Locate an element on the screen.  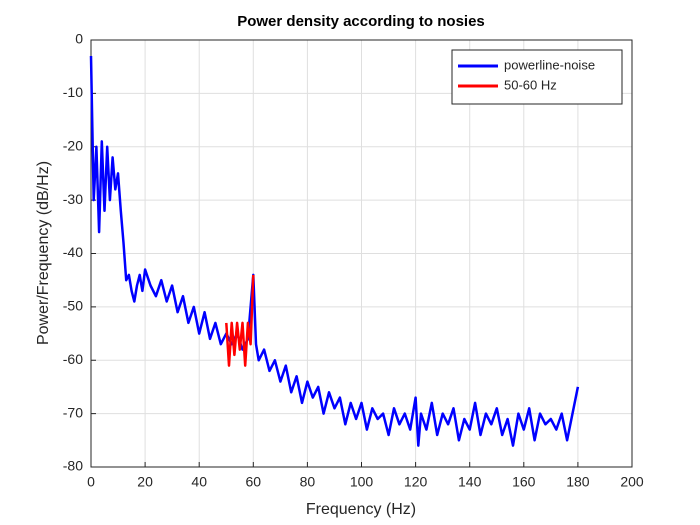
x-tick-label: 40 is located at coordinates (199, 482).